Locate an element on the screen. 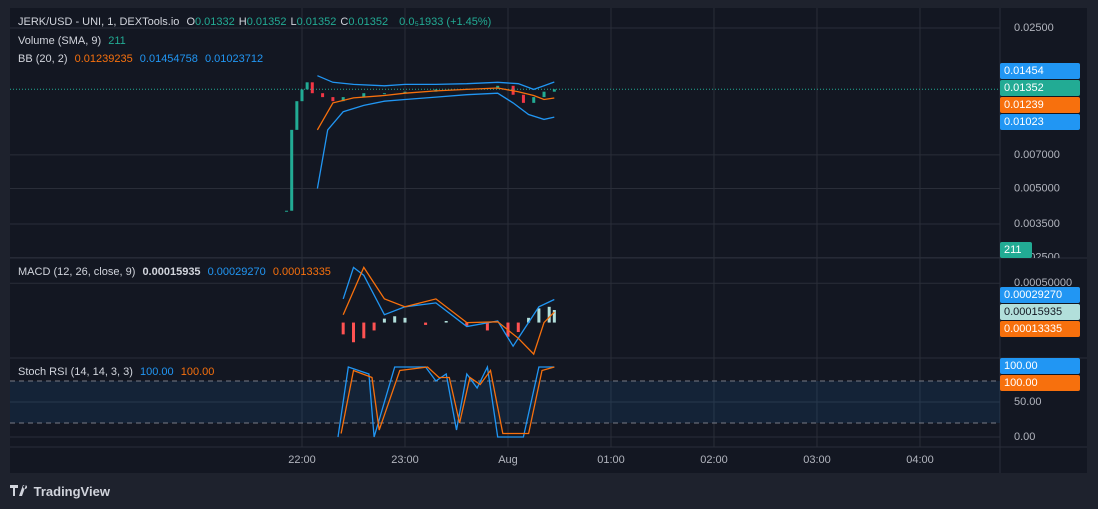  stoch-band is located at coordinates (505, 402).